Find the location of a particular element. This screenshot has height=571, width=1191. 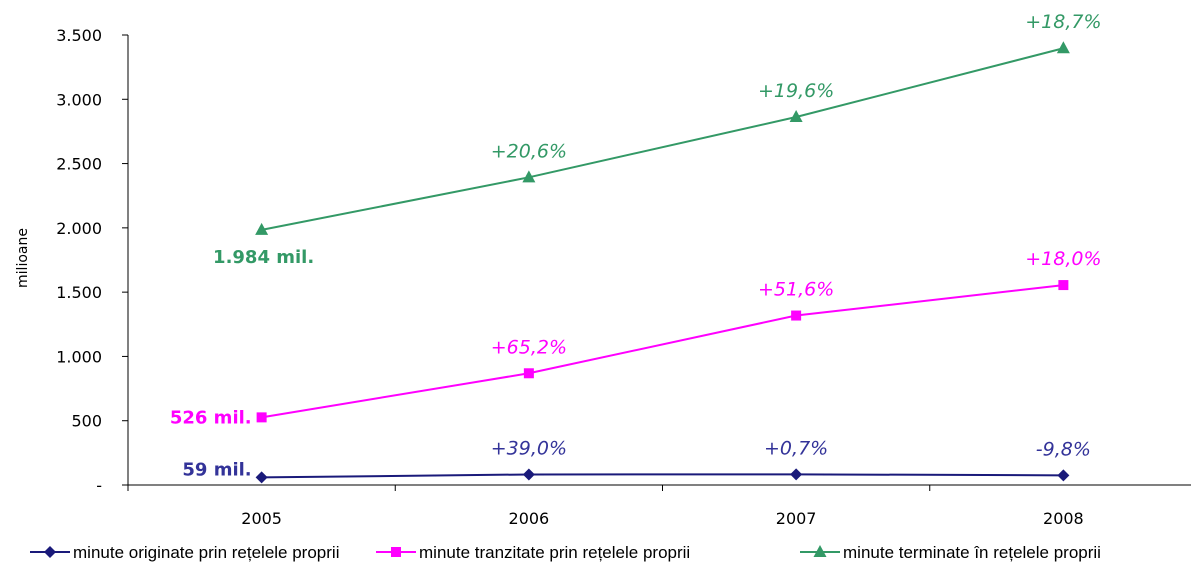

legend-item: minute tranzitate prin rețelele proprii is located at coordinates (533, 552).